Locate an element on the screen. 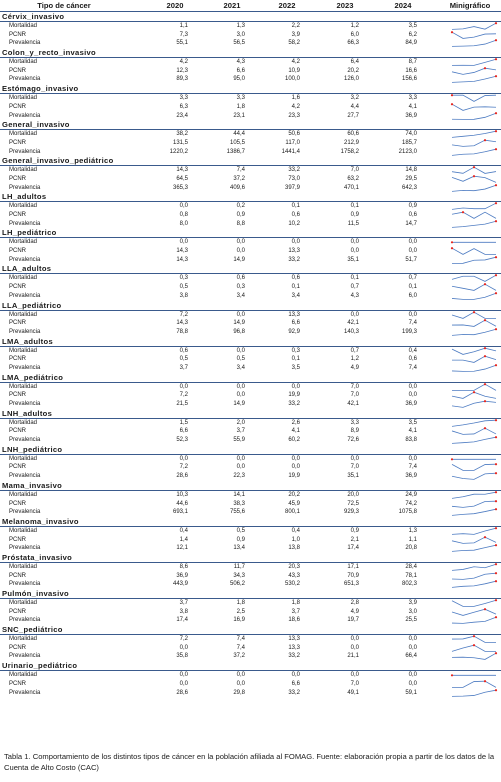 This screenshot has height=782, width=501. table-row: Prevalencia 3,7 3,4 3,5 4,9 7,4 is located at coordinates (250, 368).